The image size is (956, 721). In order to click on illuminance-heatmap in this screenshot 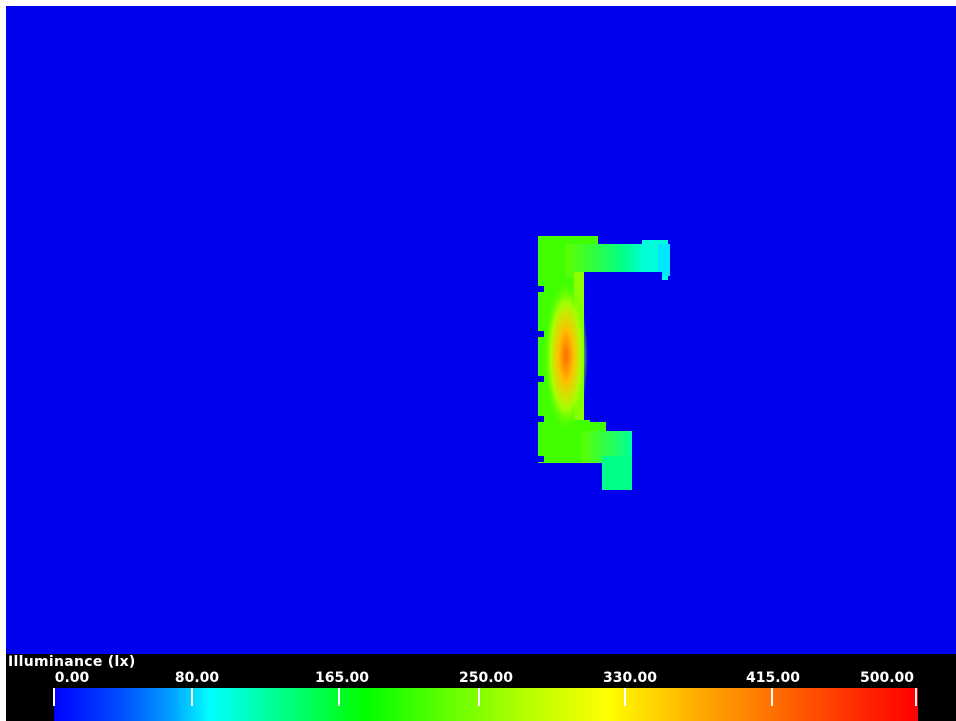, I will do `click(604, 363)`.